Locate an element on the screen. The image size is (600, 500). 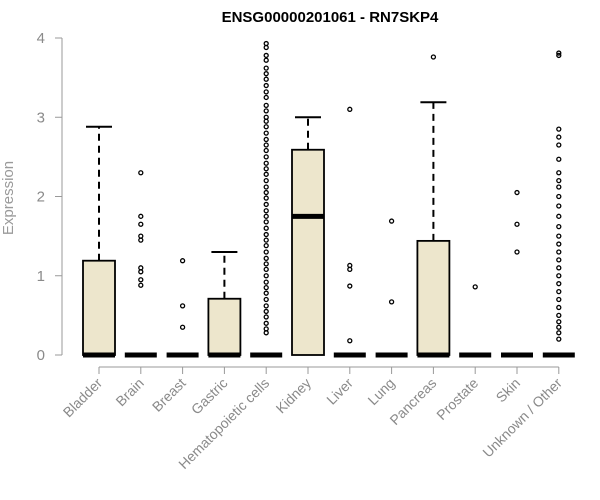
y-axis-label: Expression is located at coordinates (8, 198).